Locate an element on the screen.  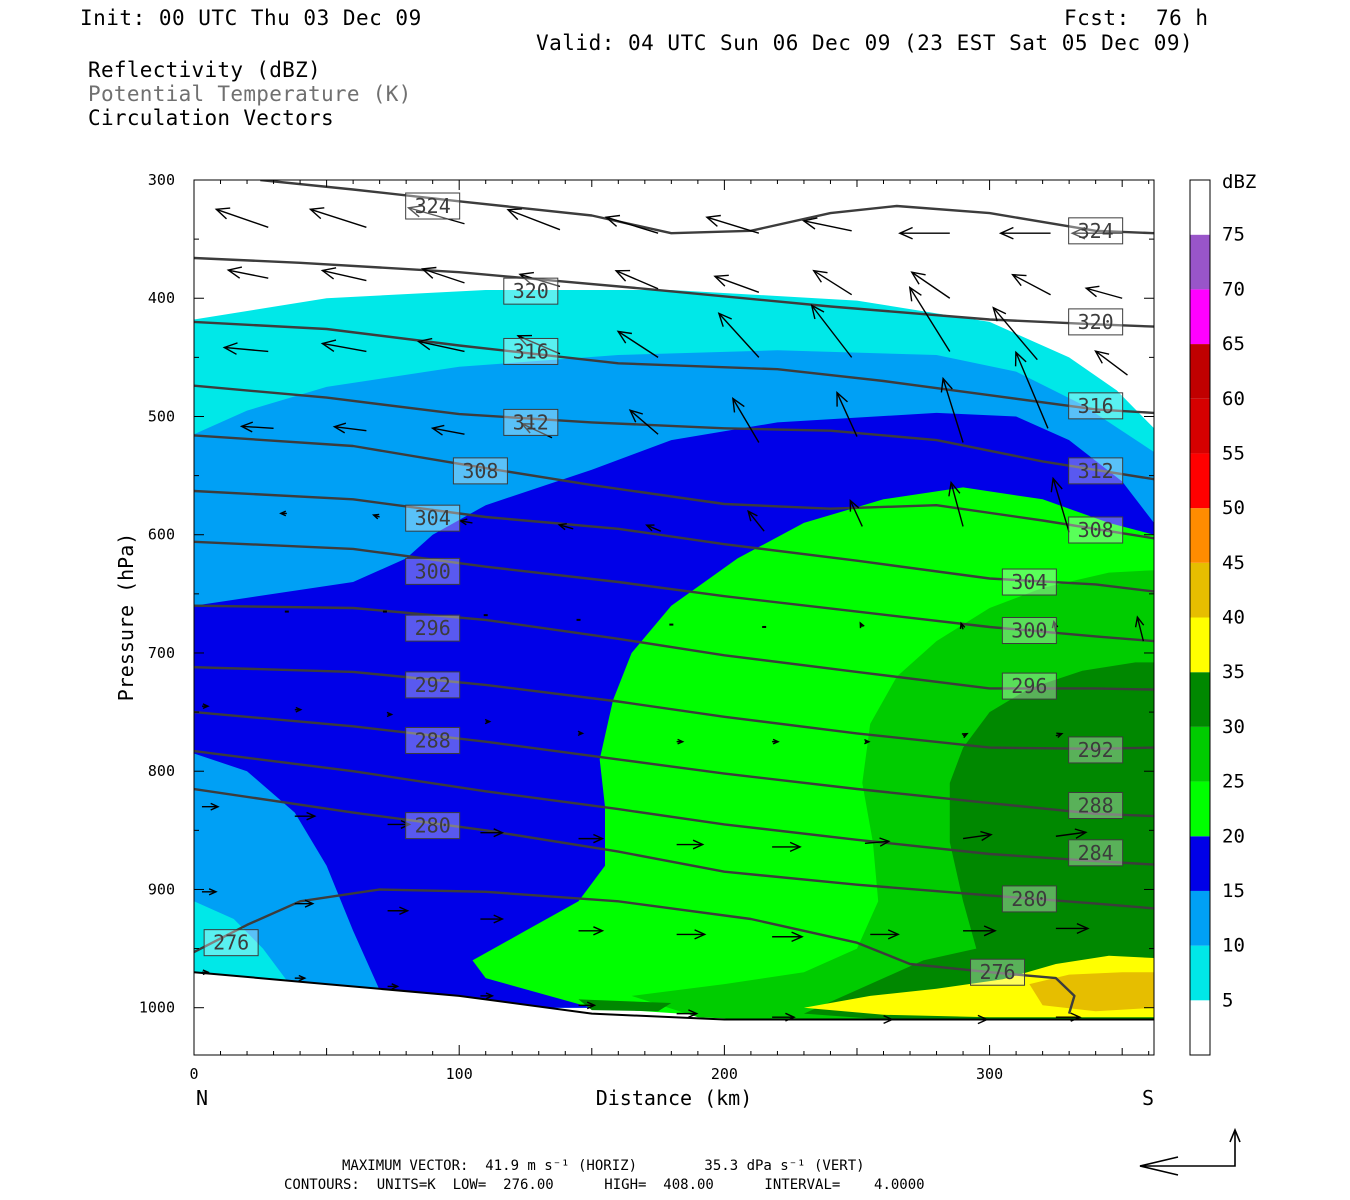
colorbar: 5 10 15 20 25 30 35 40 45 50 55 60 65 70 75 dBZ is located at coordinates (1222, 613).